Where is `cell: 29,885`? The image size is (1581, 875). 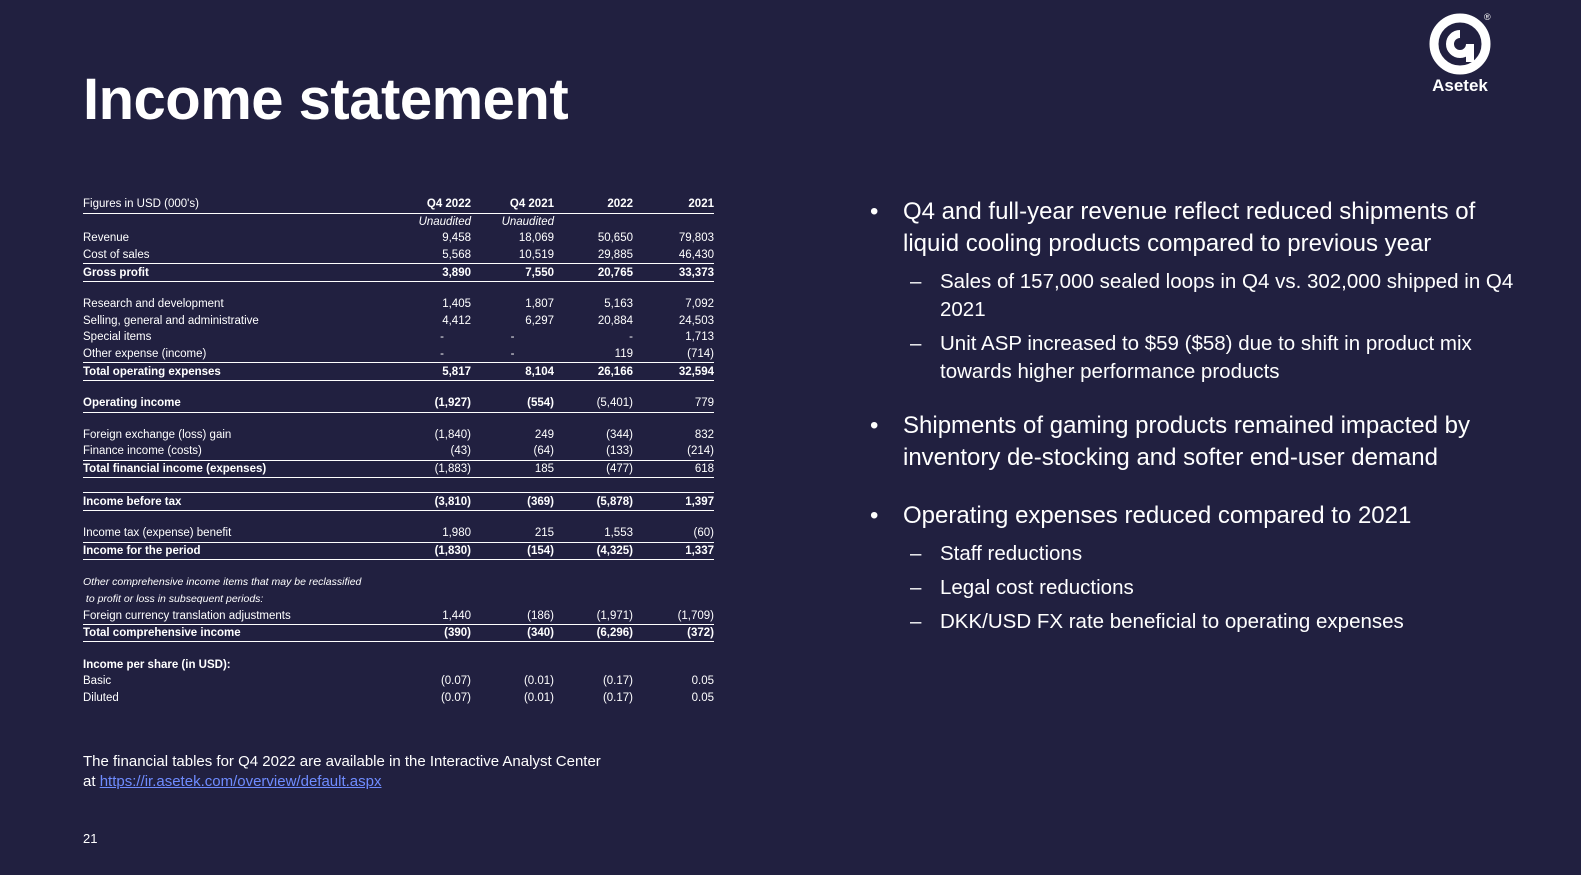
cell: 29,885 is located at coordinates (593, 255).